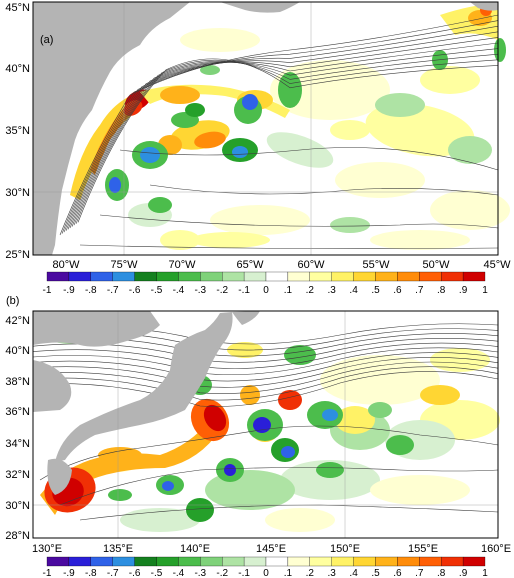 The image size is (514, 578). I want to click on colorbar-label: .4, so click(353, 573).